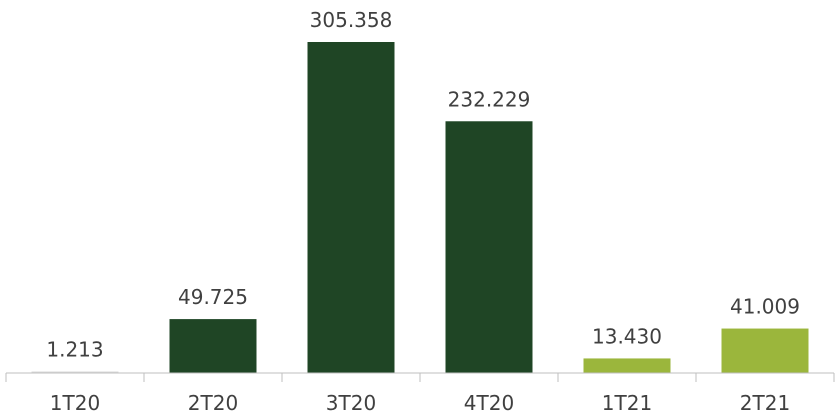  Describe the element at coordinates (420, 403) in the screenshot. I see `category-labels-group: 1T20 2T20 3T20 4T20 1T21 2T21` at that location.